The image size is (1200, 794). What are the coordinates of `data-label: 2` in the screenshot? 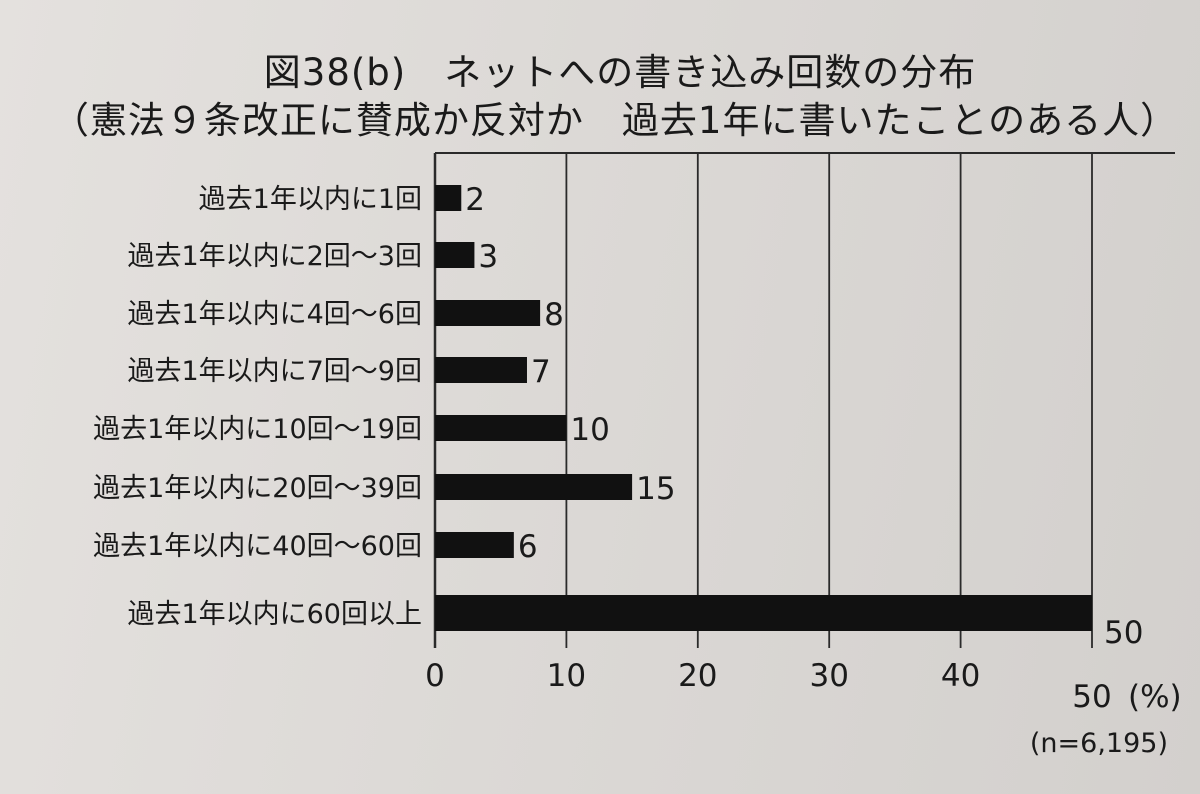 It's located at (475, 200).